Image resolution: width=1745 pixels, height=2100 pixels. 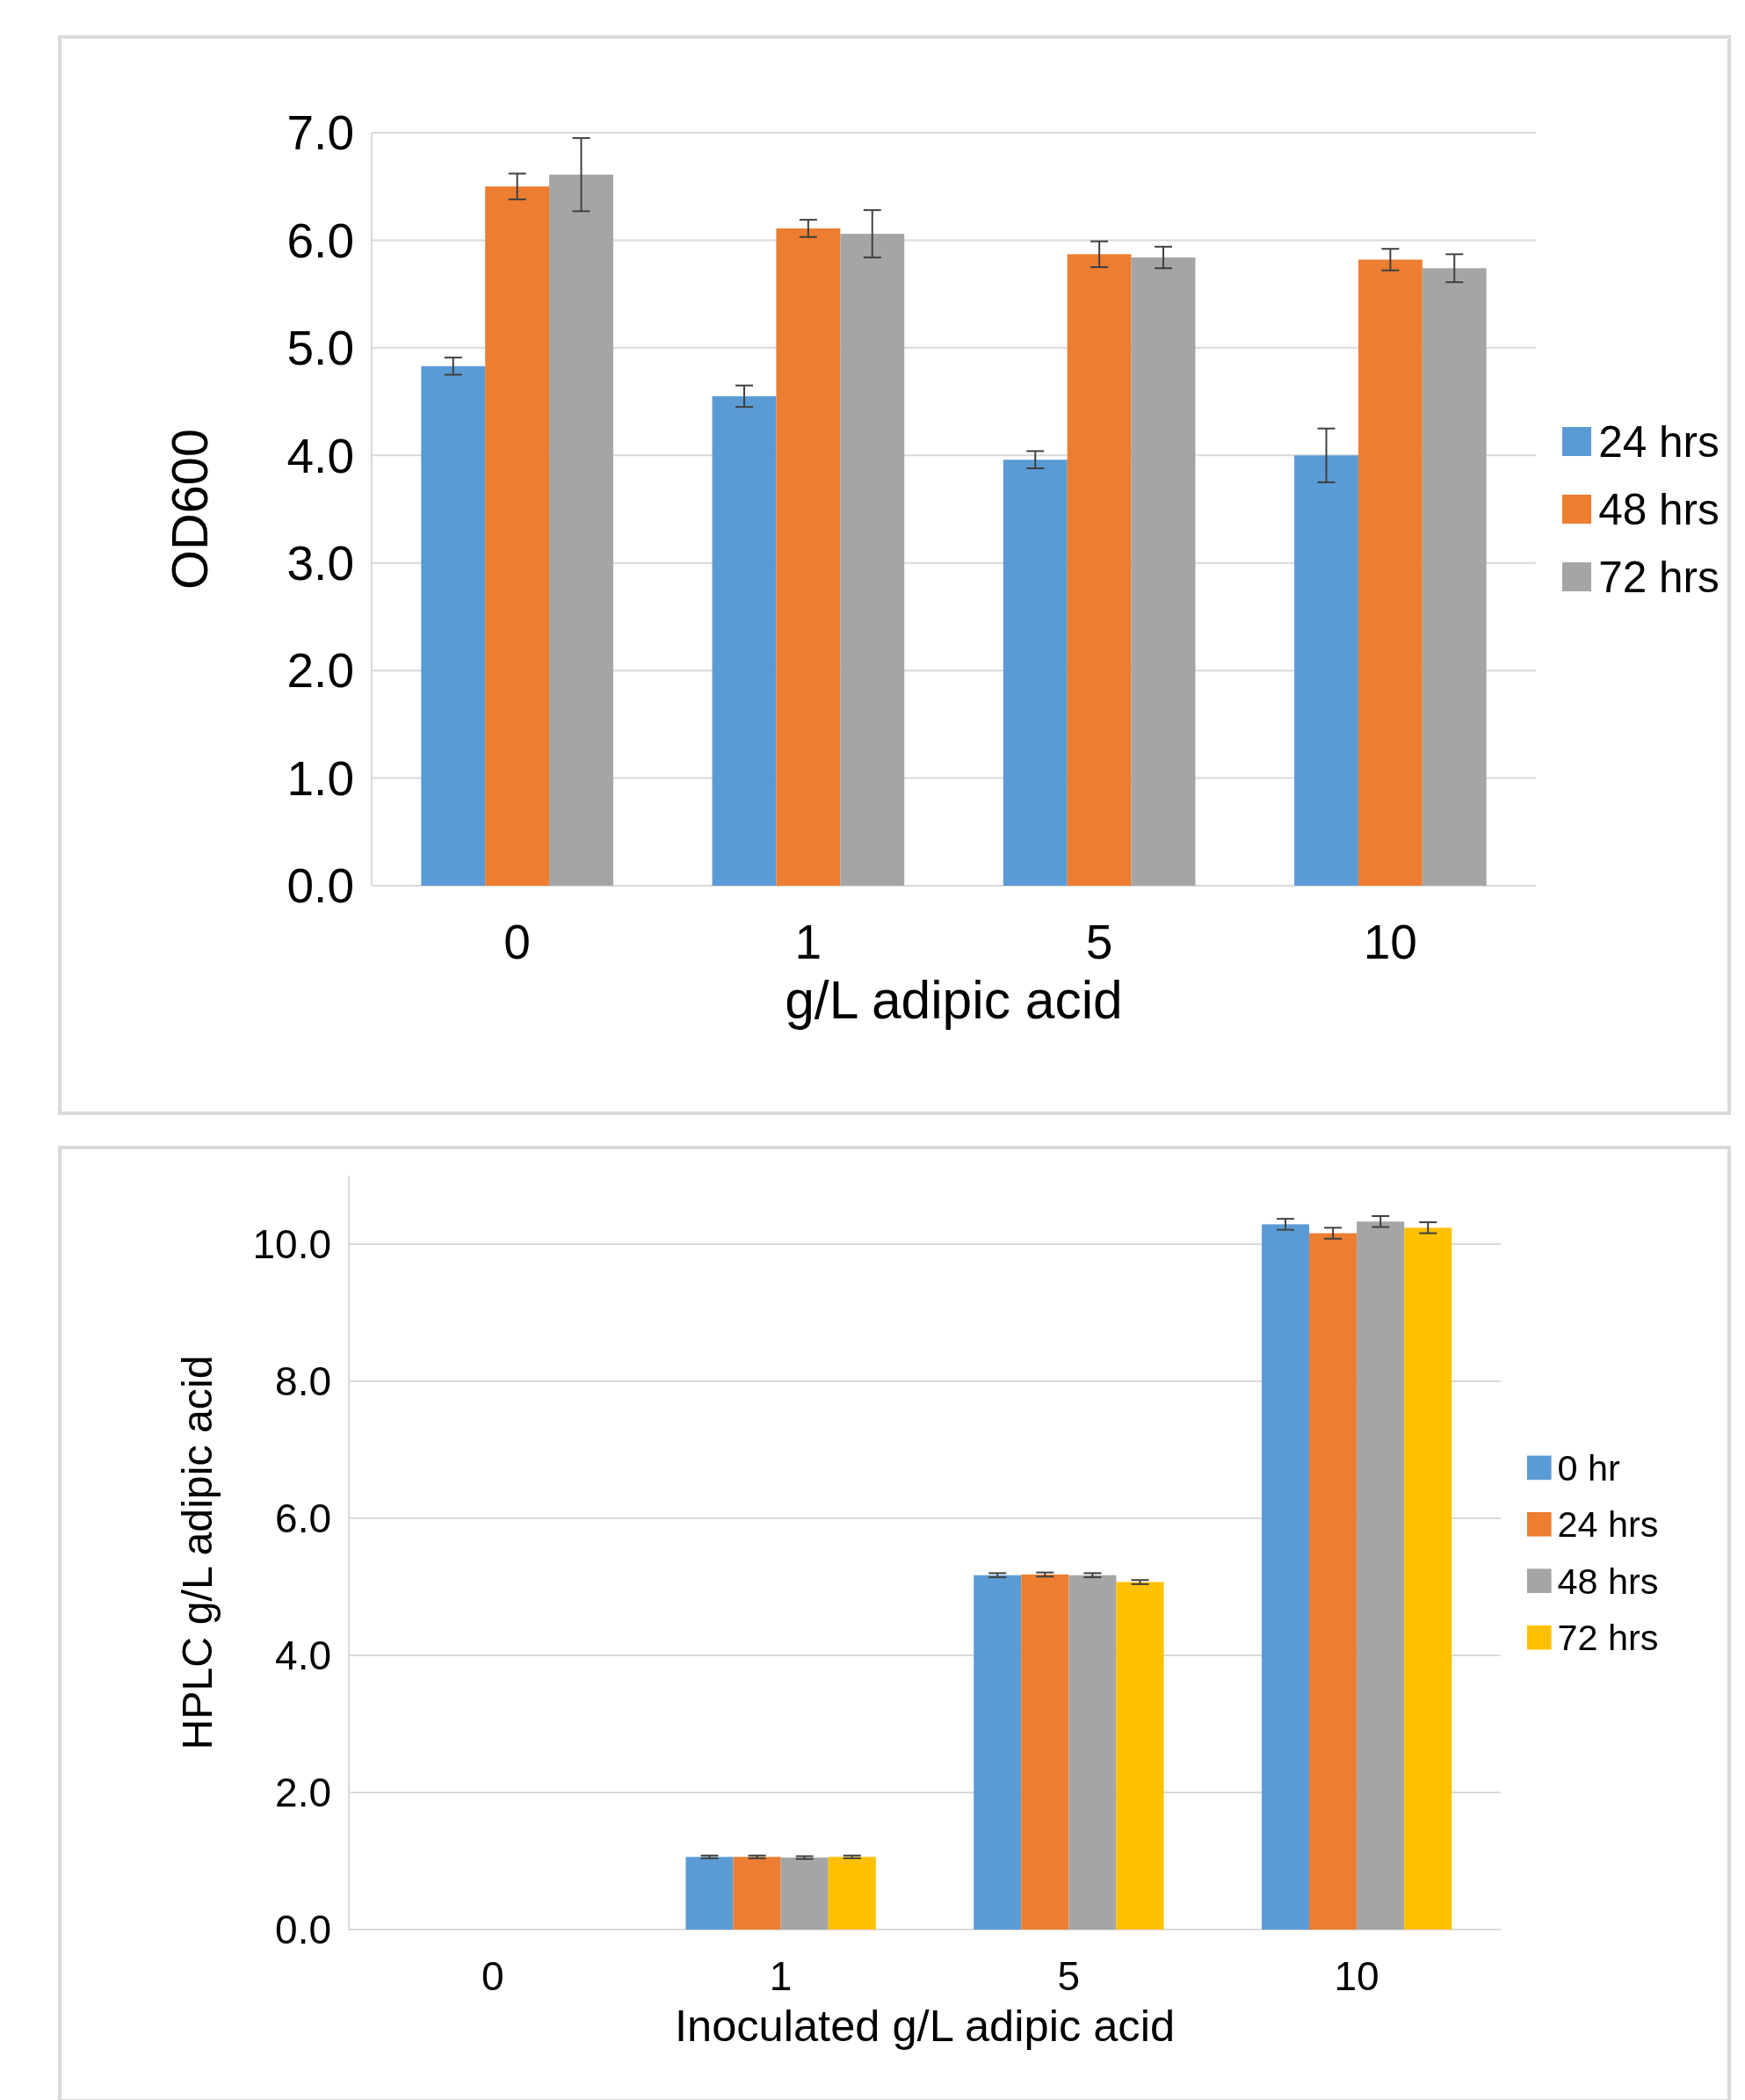 I want to click on y-tick-label: 1.0, so click(x=320, y=778).